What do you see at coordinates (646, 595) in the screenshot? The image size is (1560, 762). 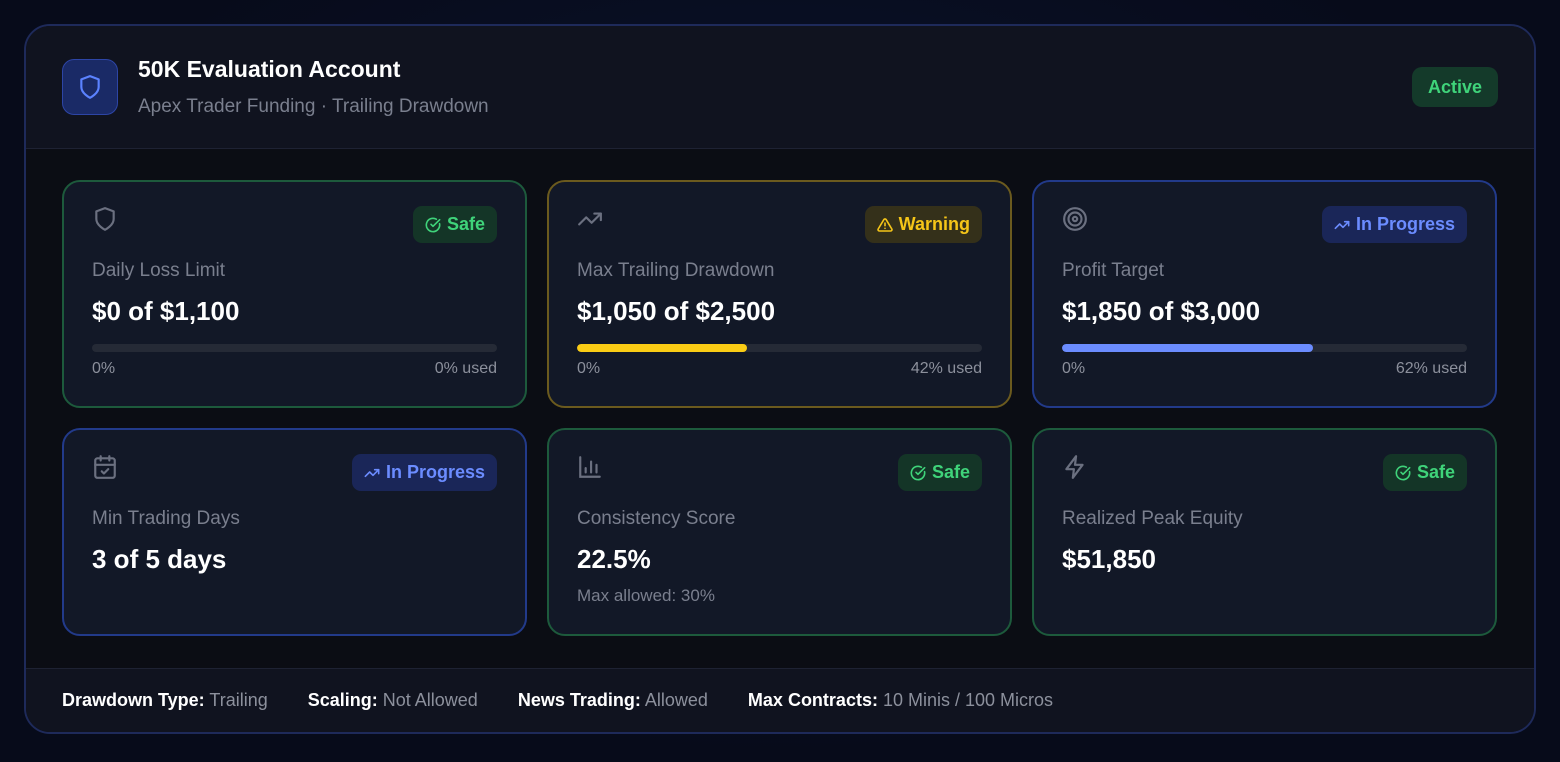 I see `card-subtext: Max allowed: 30%` at bounding box center [646, 595].